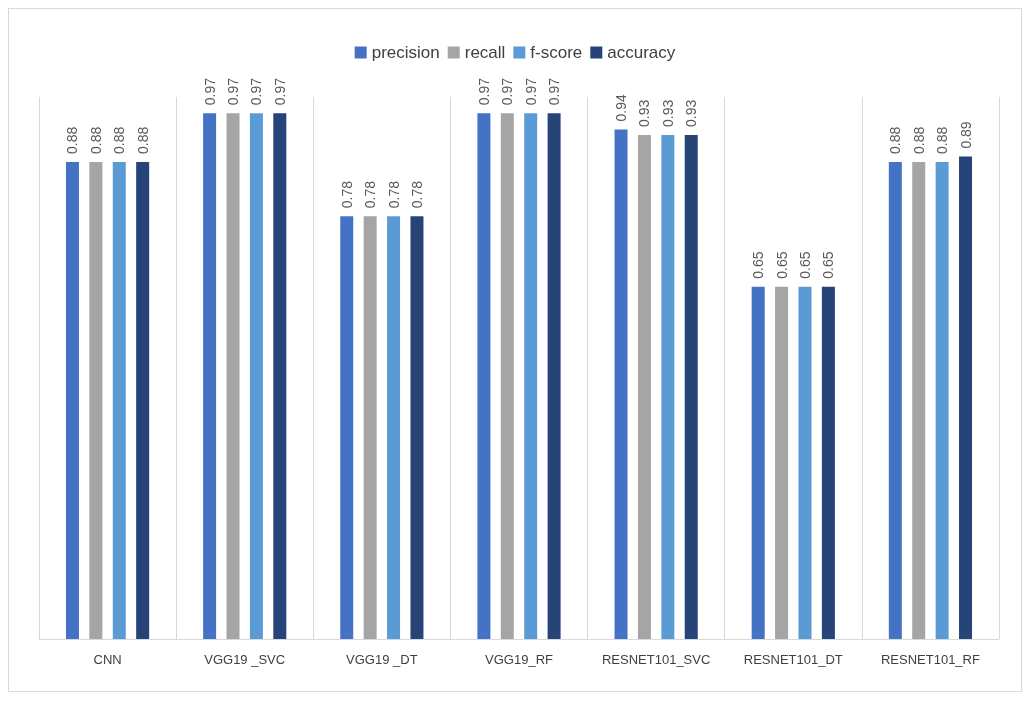 The width and height of the screenshot is (1032, 702). I want to click on legend-label: f-score, so click(556, 52).